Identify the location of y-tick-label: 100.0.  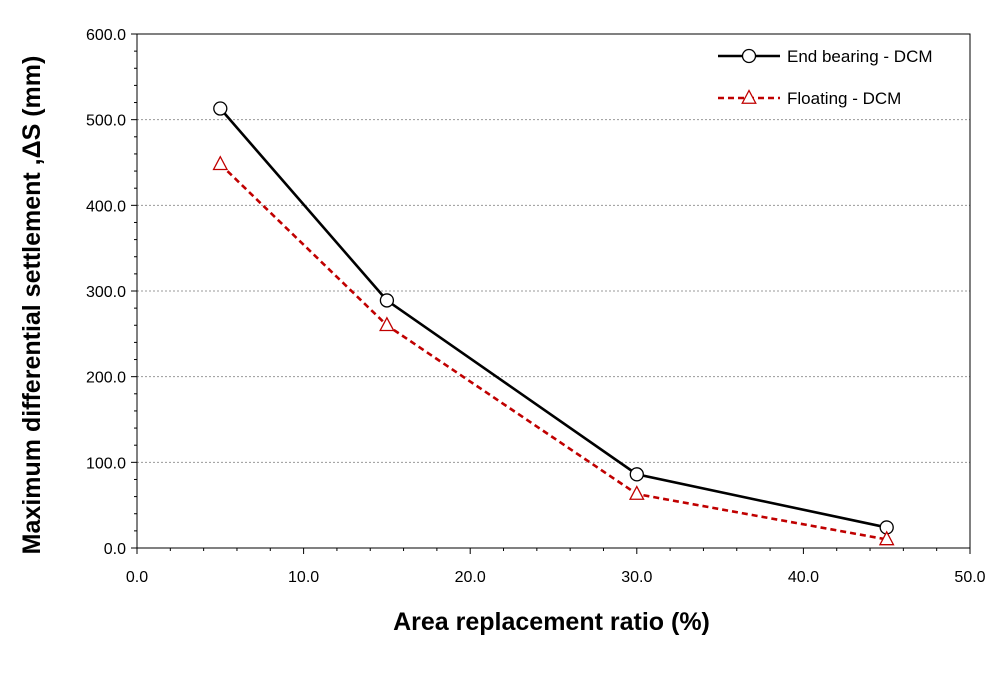
(106, 463).